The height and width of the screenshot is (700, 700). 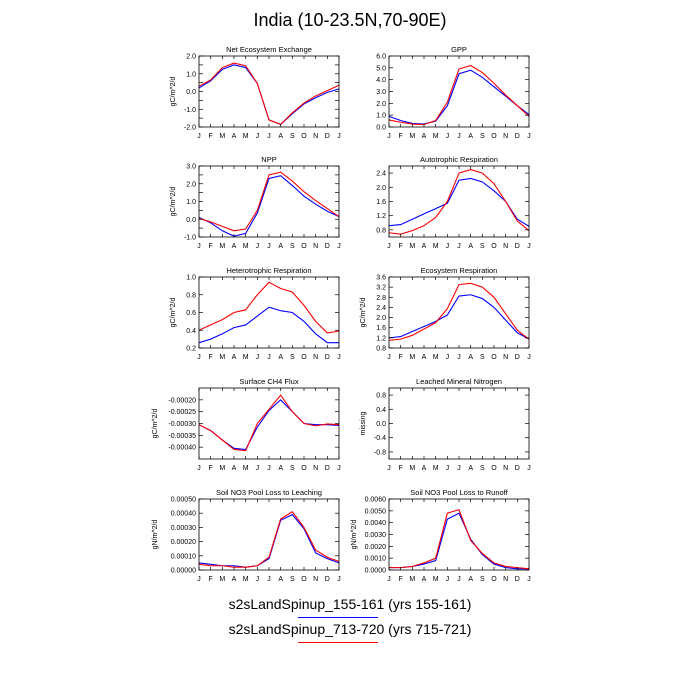 I want to click on chart-title: NPP, so click(x=268, y=159).